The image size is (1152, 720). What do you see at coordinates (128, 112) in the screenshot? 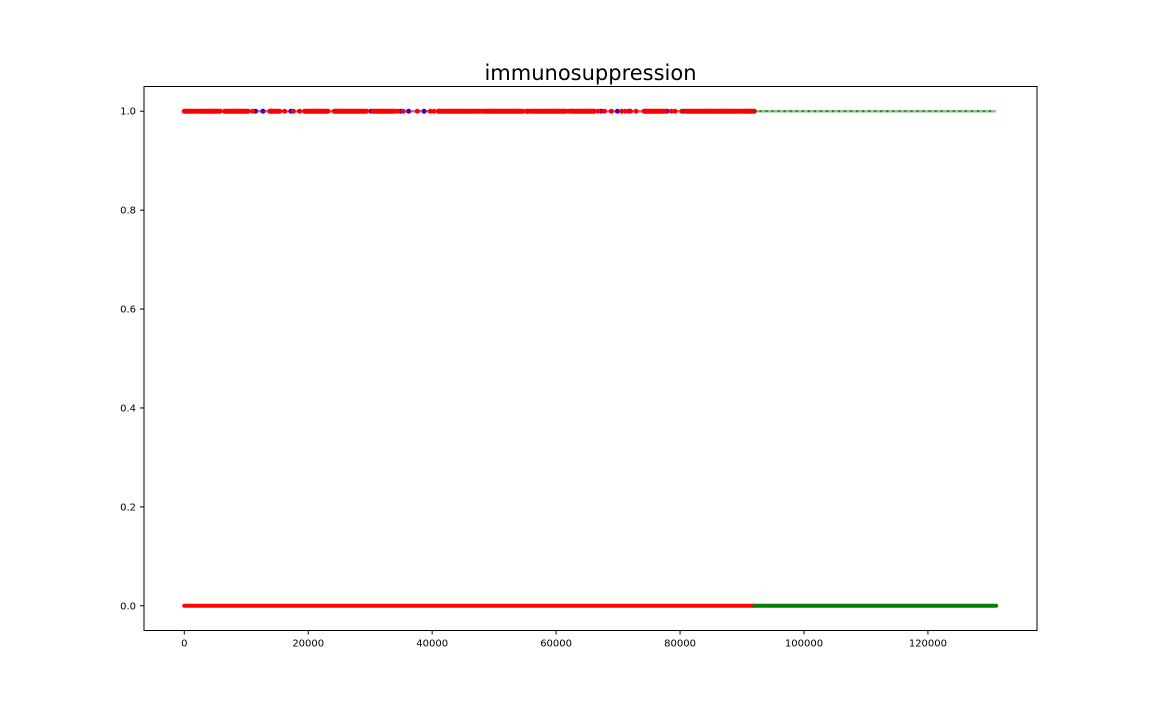
I see `y-tick-label-5: 1.0` at bounding box center [128, 112].